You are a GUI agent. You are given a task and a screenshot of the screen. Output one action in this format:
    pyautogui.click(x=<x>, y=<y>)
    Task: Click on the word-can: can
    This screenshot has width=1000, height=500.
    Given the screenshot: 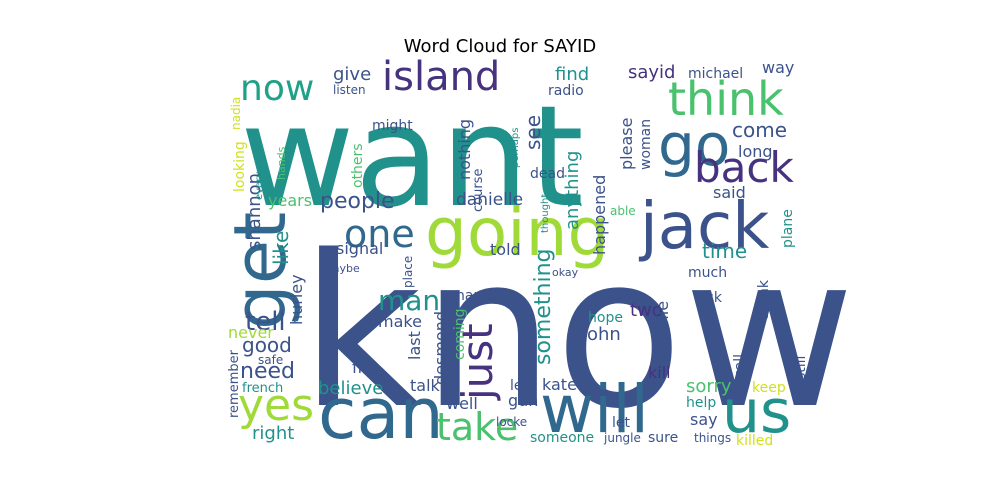 What is the action you would take?
    pyautogui.click(x=381, y=414)
    